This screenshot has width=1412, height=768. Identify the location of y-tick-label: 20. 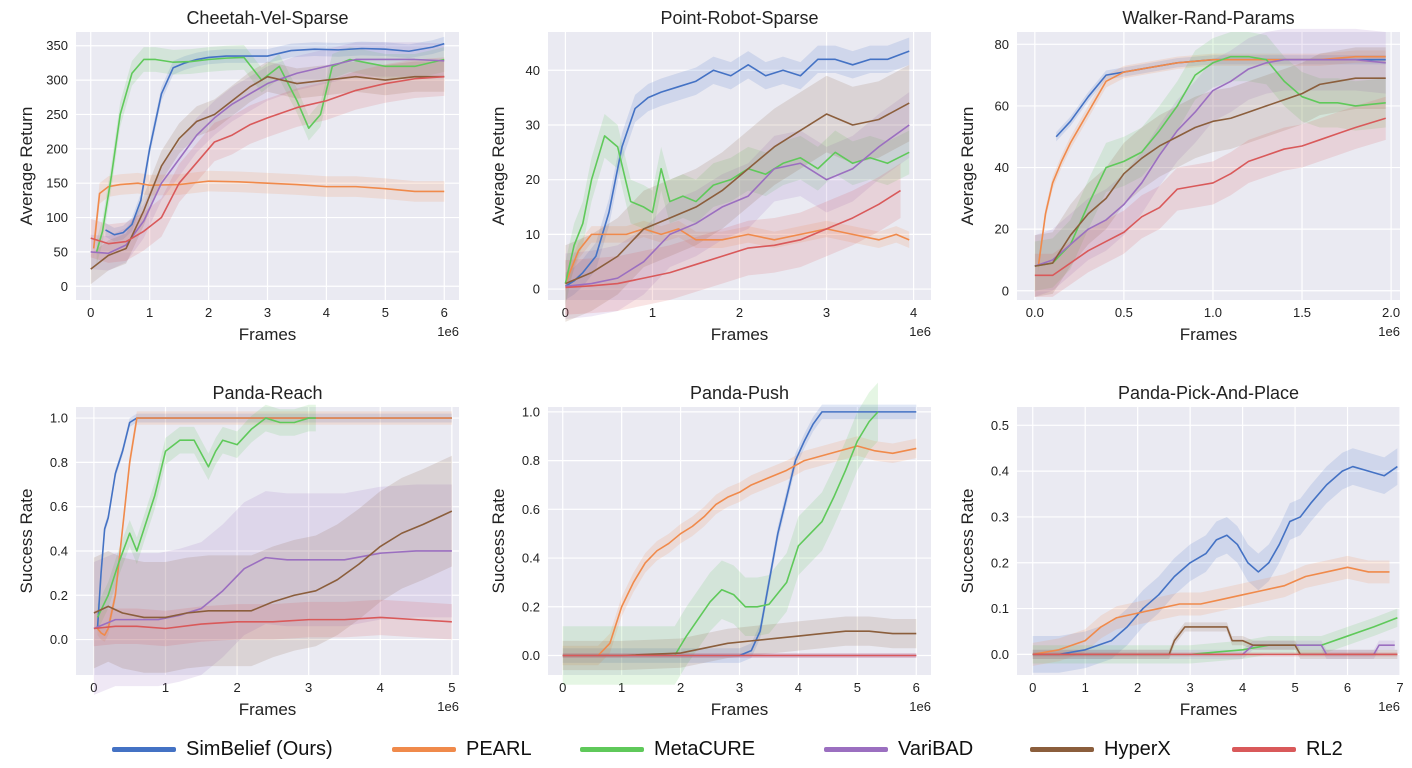
(533, 179).